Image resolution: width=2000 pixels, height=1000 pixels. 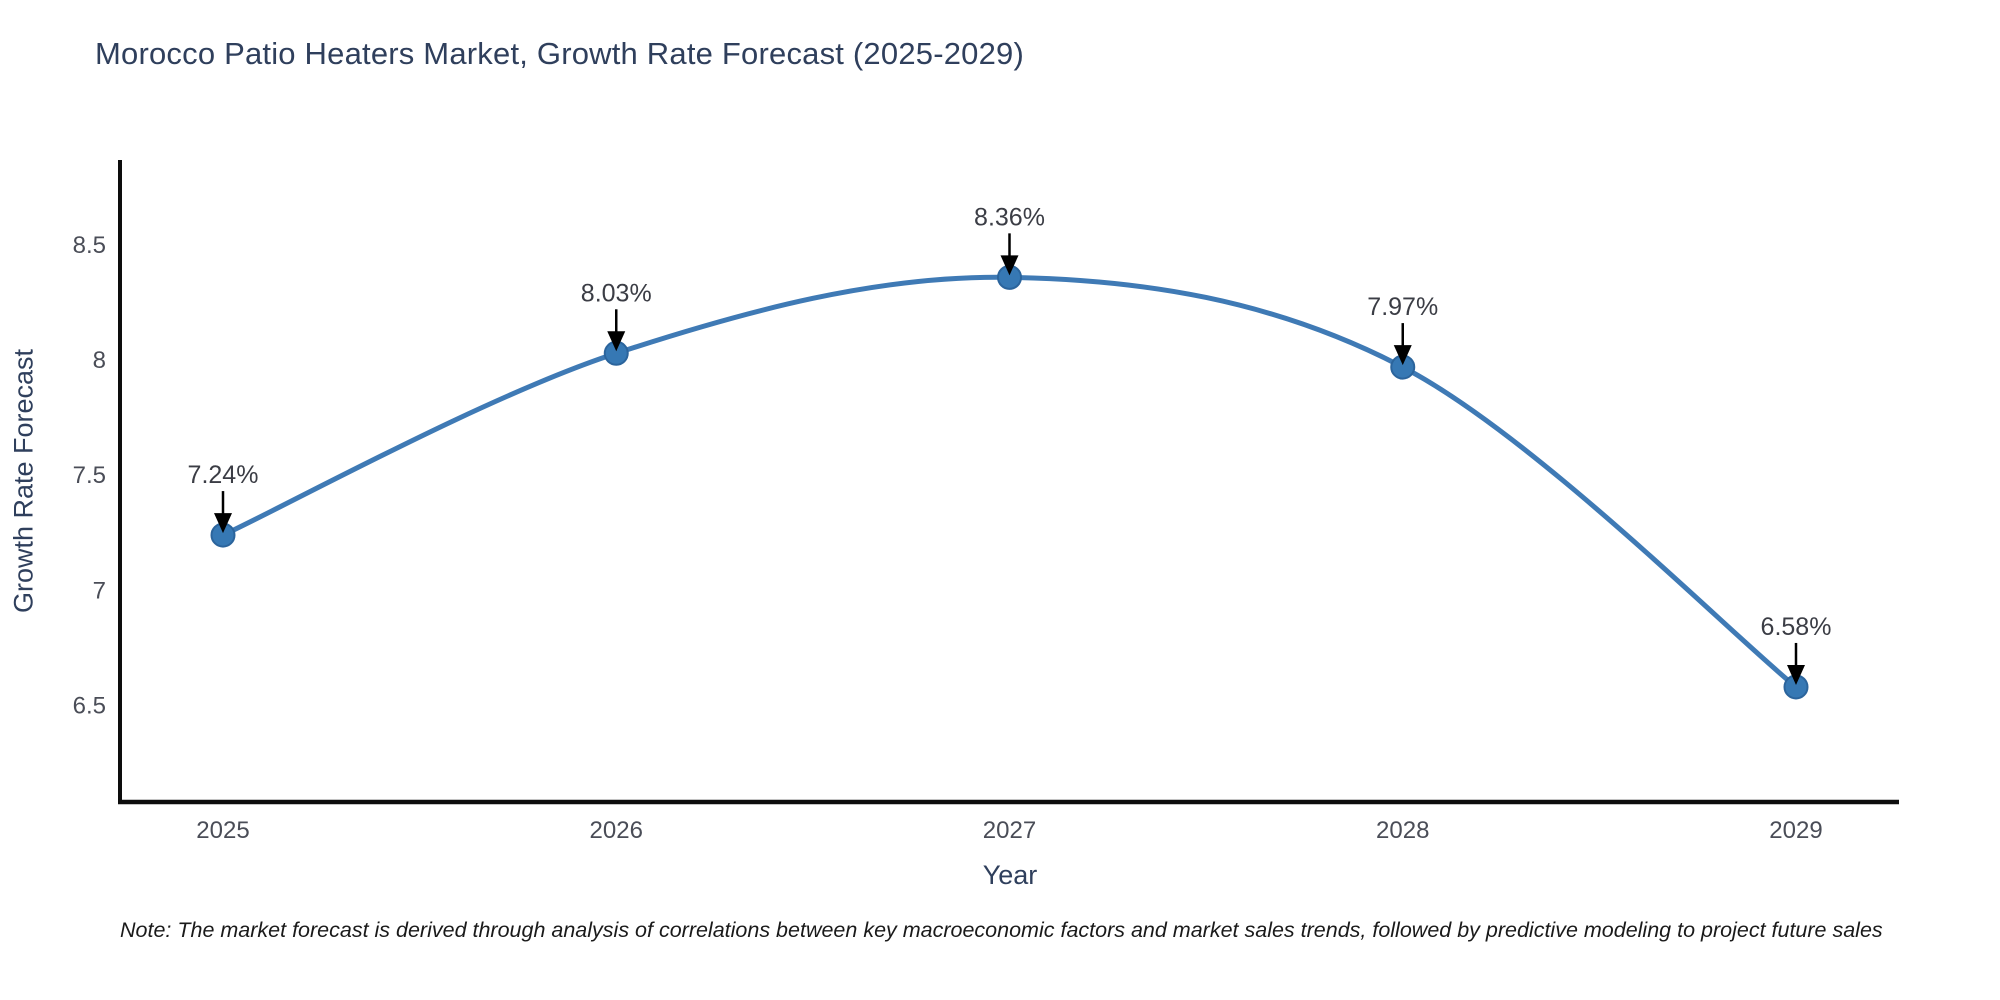 What do you see at coordinates (1402, 830) in the screenshot?
I see `x-tick-label: 2028` at bounding box center [1402, 830].